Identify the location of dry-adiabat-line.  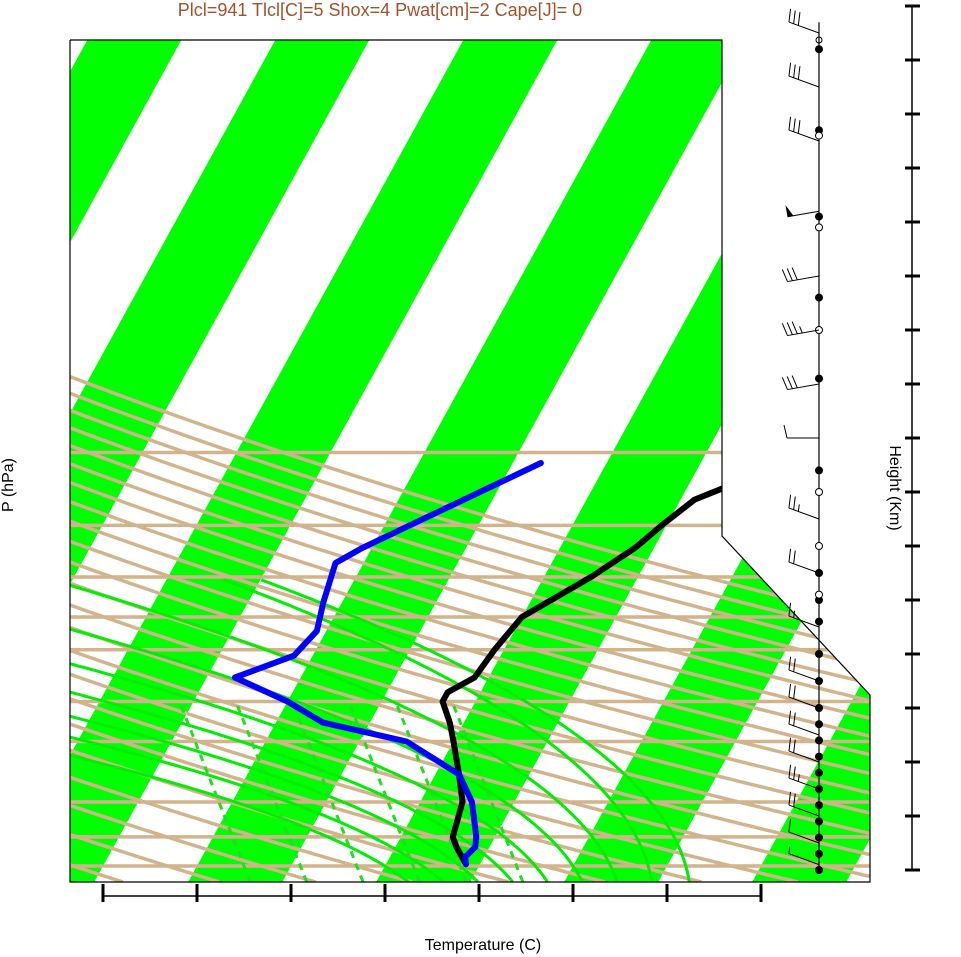
(145, 484).